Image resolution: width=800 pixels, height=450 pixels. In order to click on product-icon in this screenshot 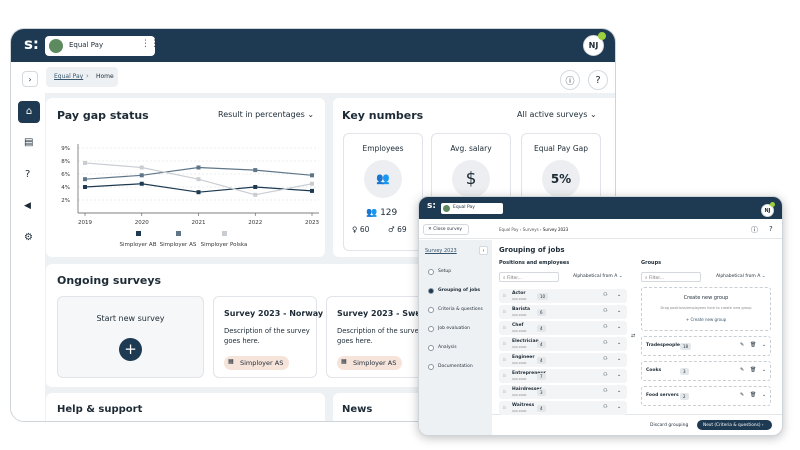, I will do `click(56, 46)`.